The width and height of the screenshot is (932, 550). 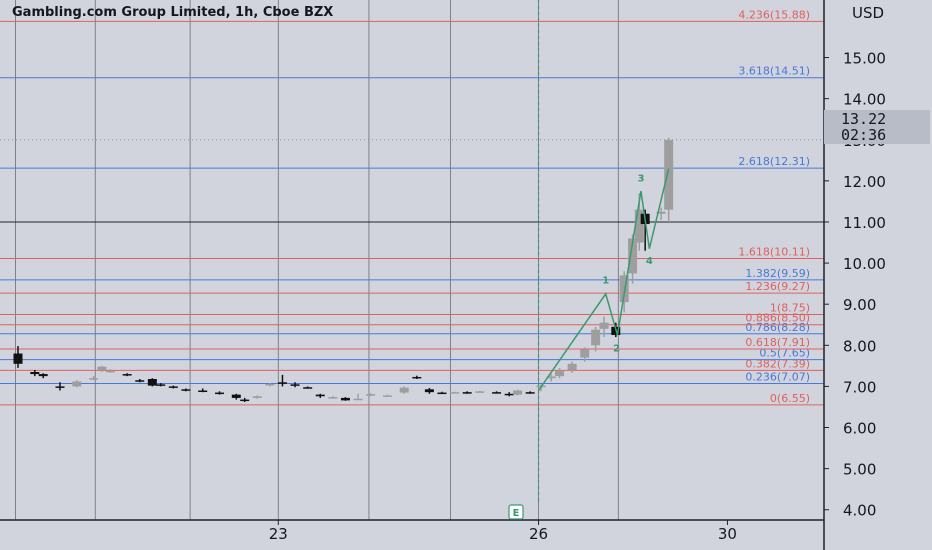 I want to click on fib-label-0.382: 0.382(7.39), so click(x=777, y=363).